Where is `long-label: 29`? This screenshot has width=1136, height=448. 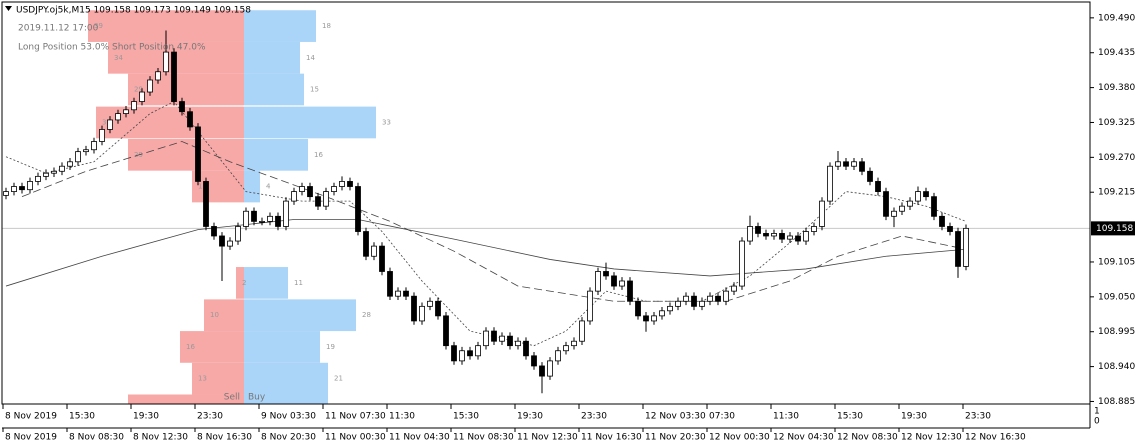
long-label: 29 is located at coordinates (138, 90).